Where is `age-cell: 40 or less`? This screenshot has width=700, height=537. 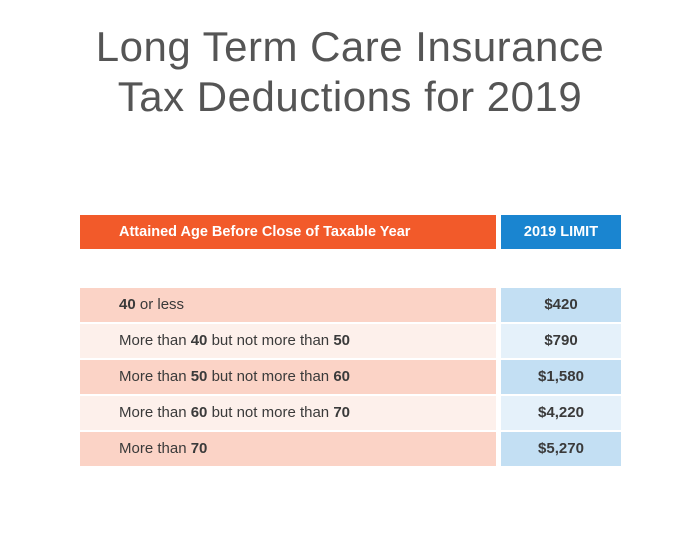 age-cell: 40 or less is located at coordinates (288, 305).